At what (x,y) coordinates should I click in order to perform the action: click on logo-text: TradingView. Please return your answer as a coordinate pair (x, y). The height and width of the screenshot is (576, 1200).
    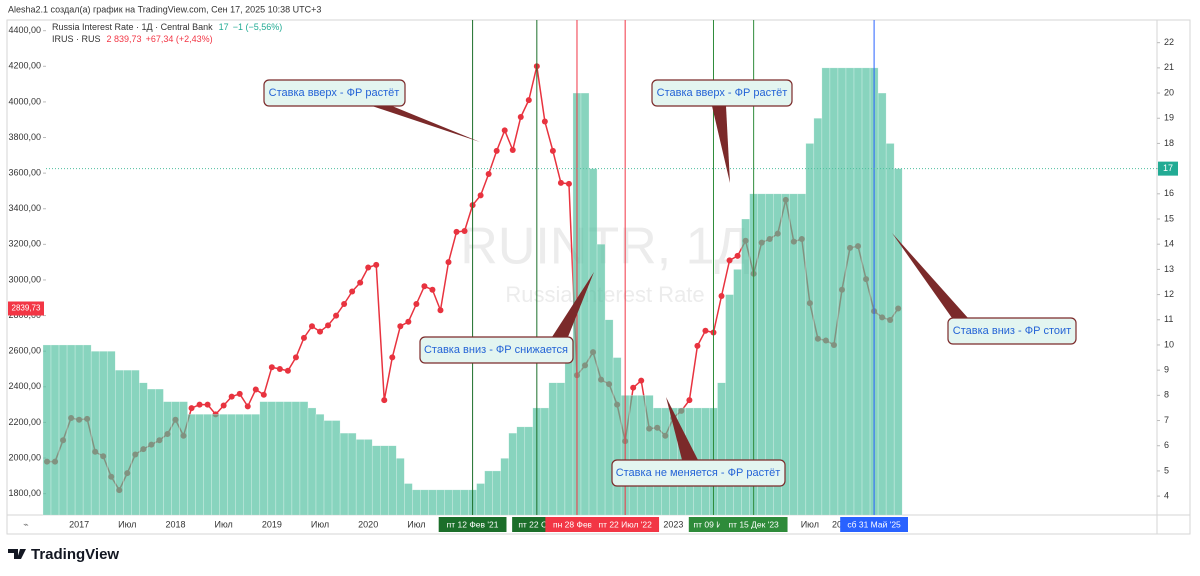
    Looking at the image, I should click on (75, 554).